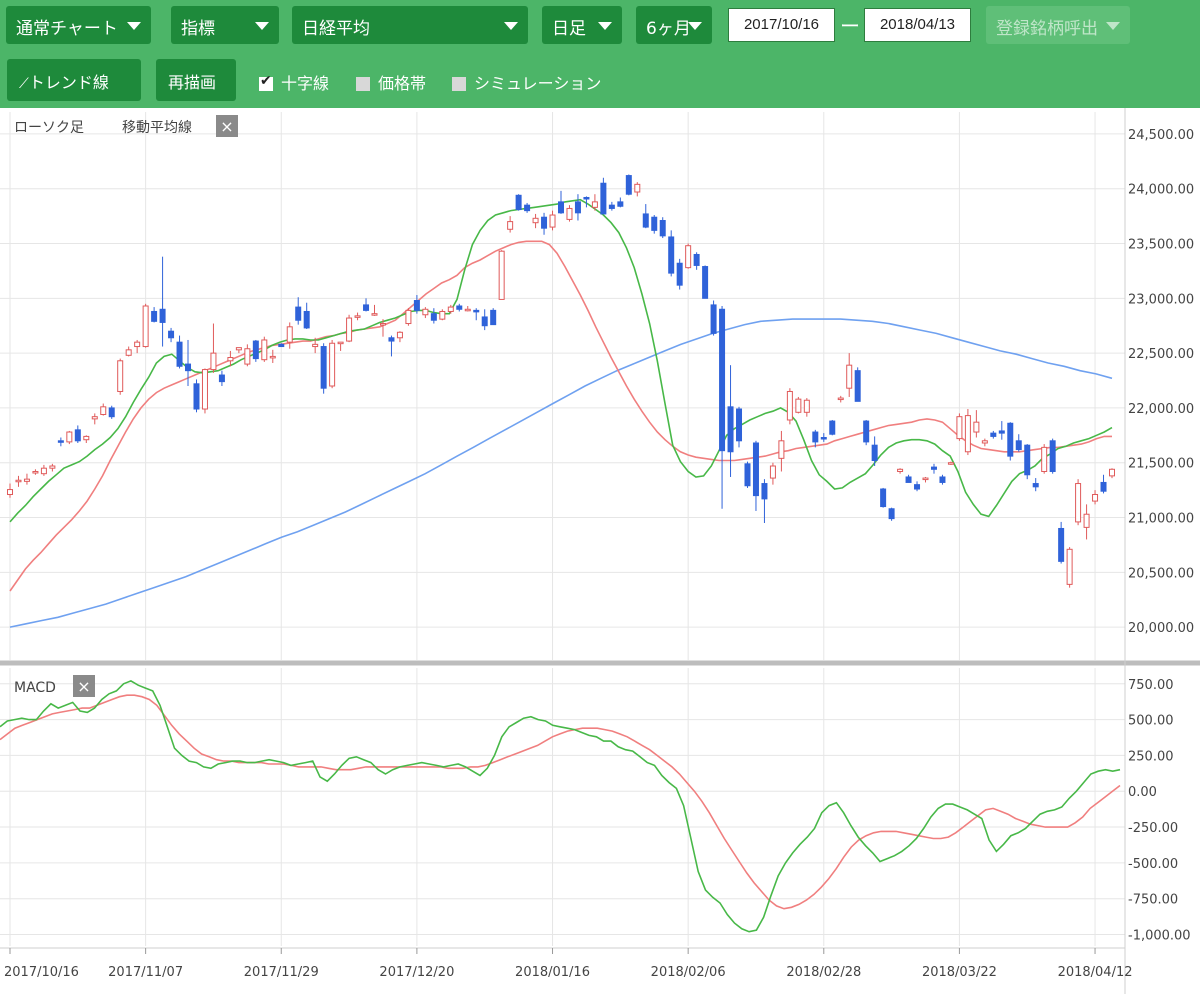 This screenshot has height=994, width=1200. Describe the element at coordinates (1161, 299) in the screenshot. I see `price-tick-label: 23,000.00` at that location.